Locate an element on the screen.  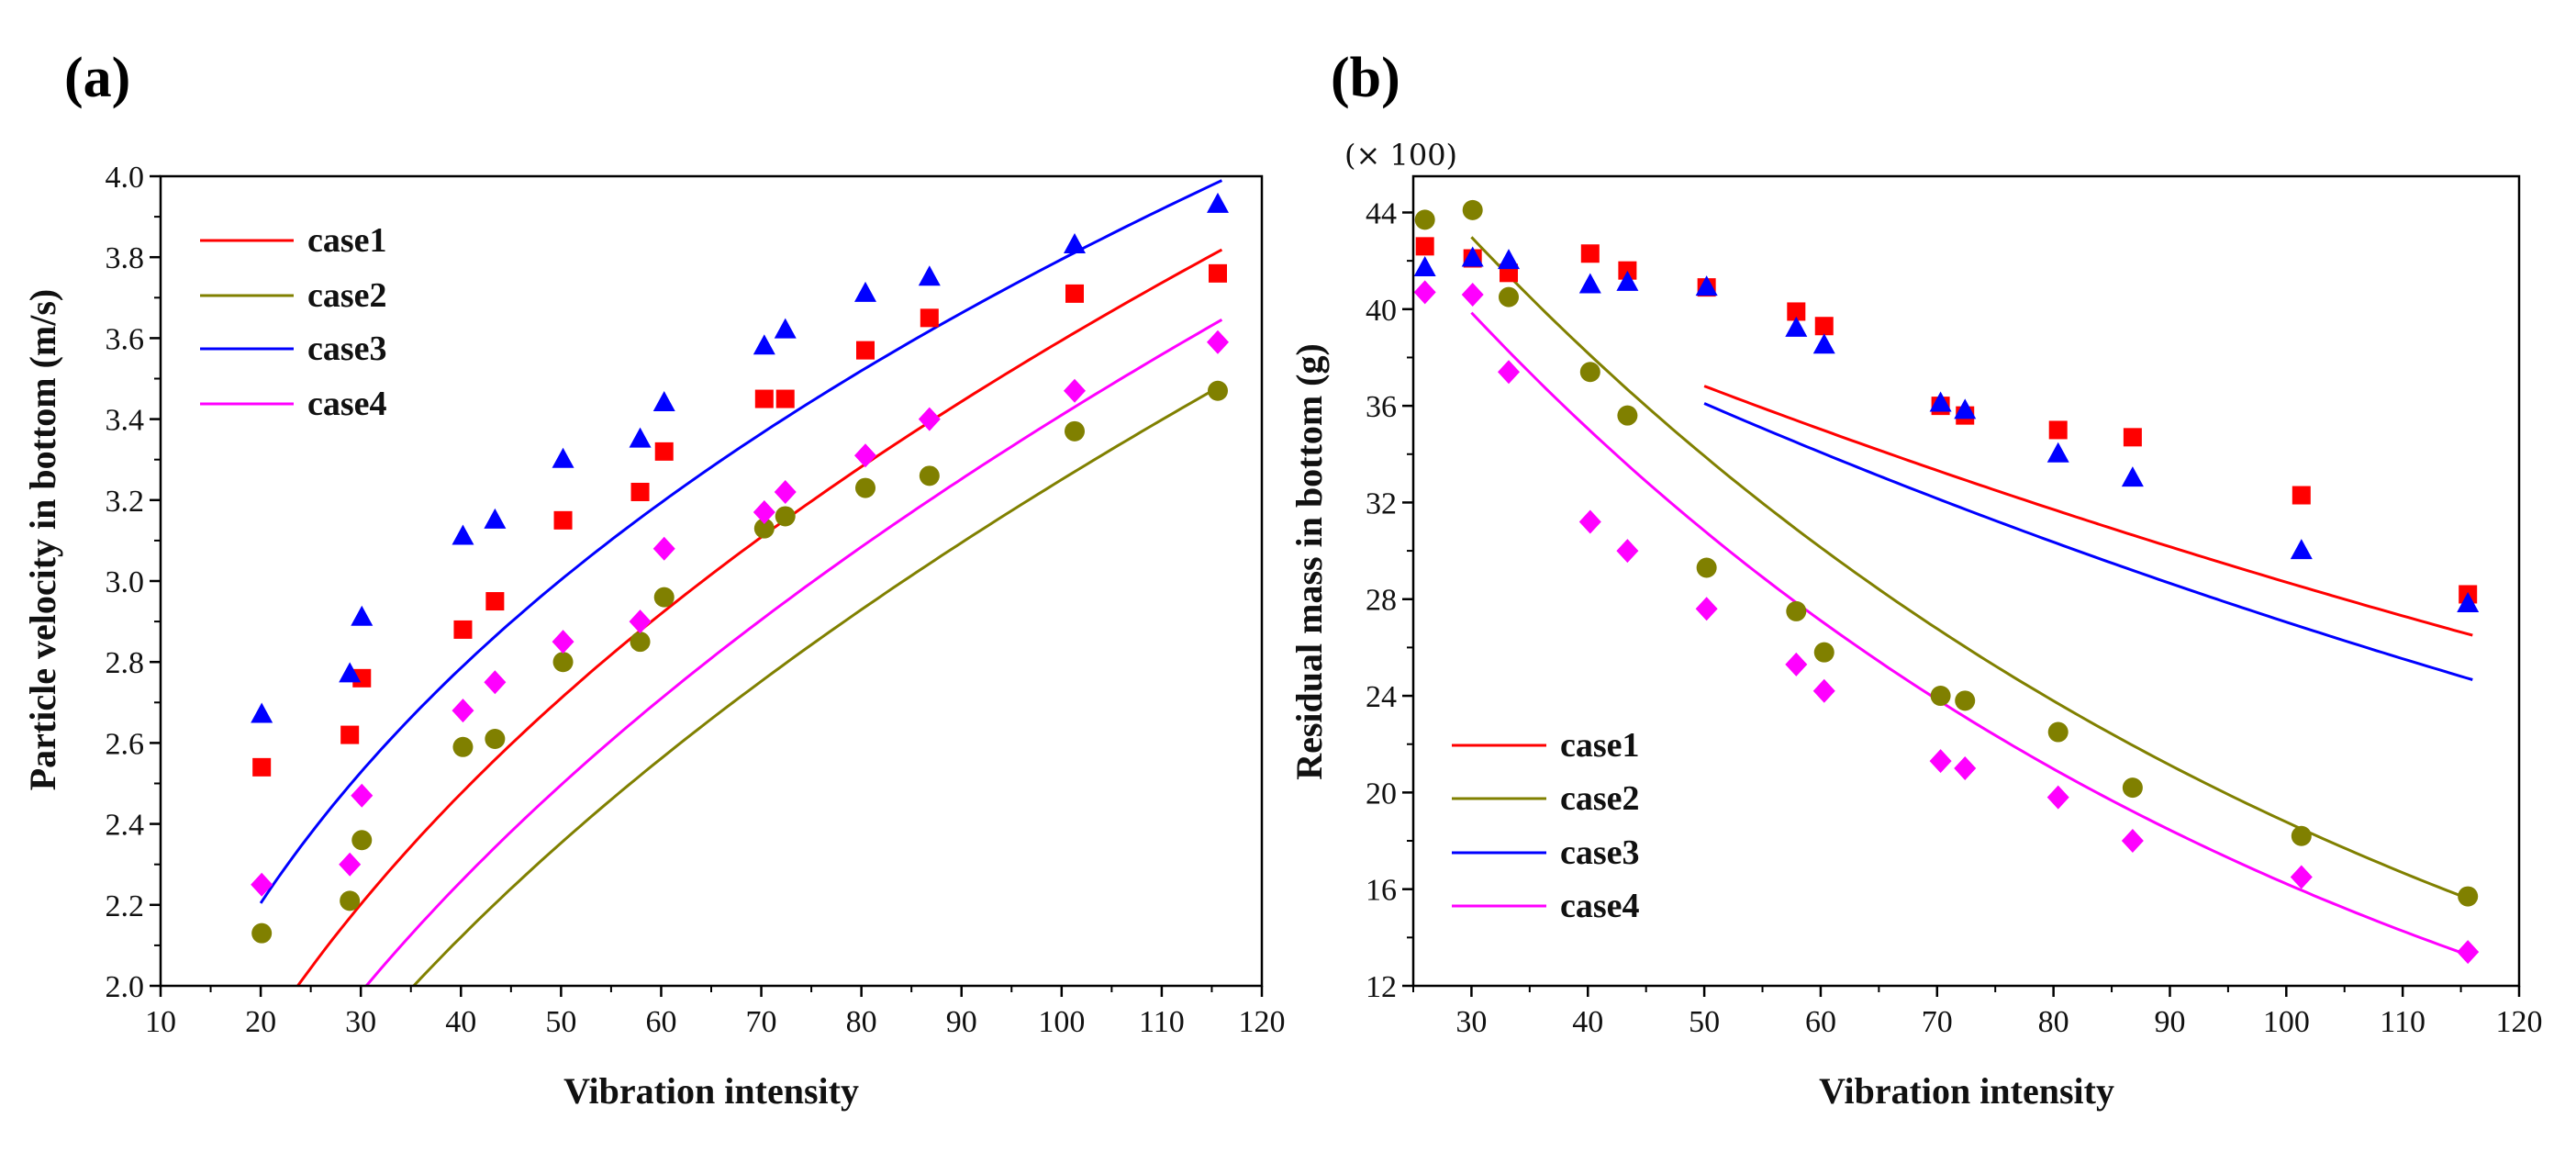
x-tick-label: 60 is located at coordinates (660, 1022).